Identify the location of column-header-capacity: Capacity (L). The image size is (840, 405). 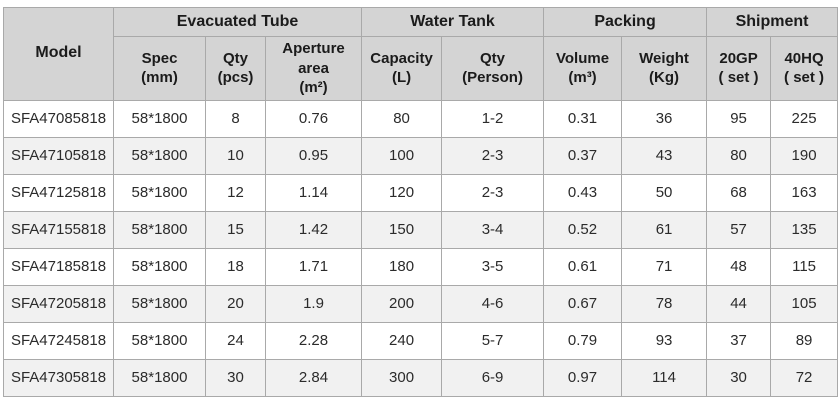
(402, 68).